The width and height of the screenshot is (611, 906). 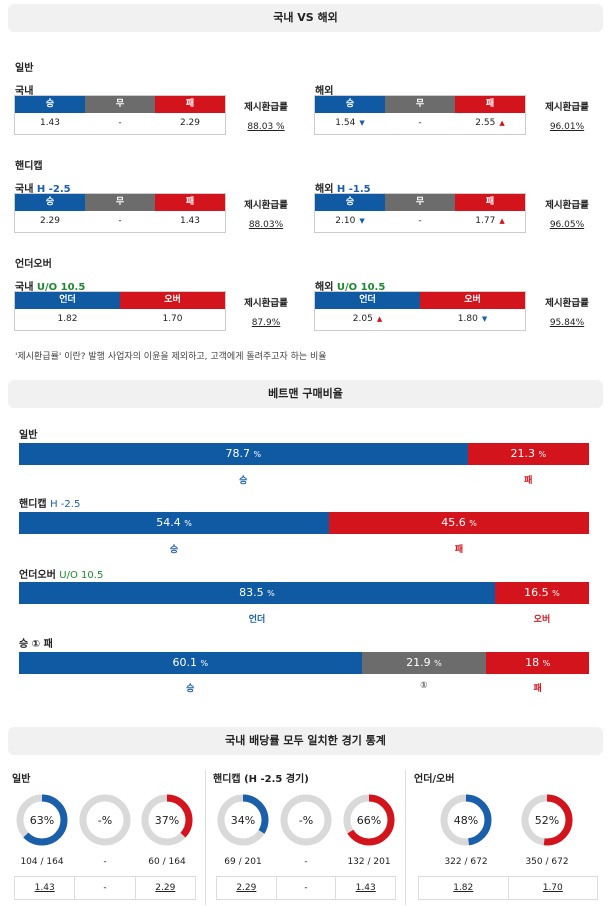 I want to click on handicap-overseas-payout: 제시환급률 96.05%, so click(x=567, y=215).